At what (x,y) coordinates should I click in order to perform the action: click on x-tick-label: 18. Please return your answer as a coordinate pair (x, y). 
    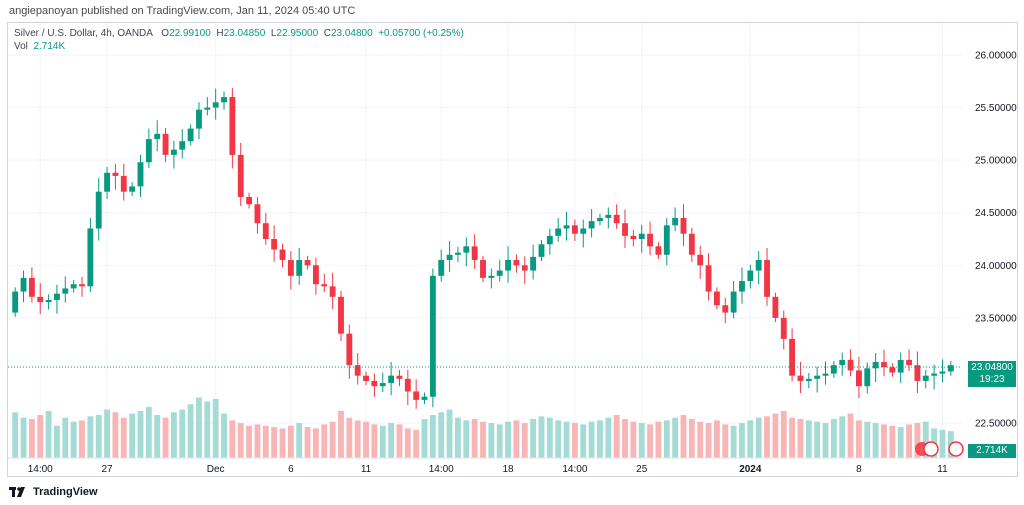
    Looking at the image, I should click on (508, 469).